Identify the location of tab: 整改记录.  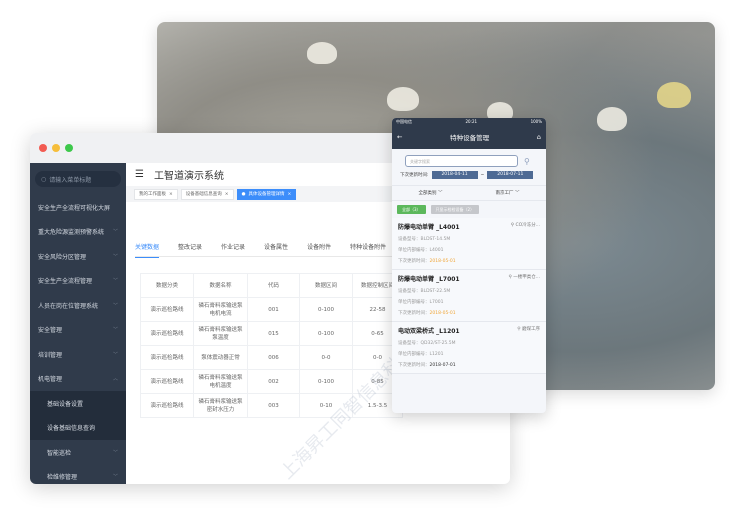
(190, 247).